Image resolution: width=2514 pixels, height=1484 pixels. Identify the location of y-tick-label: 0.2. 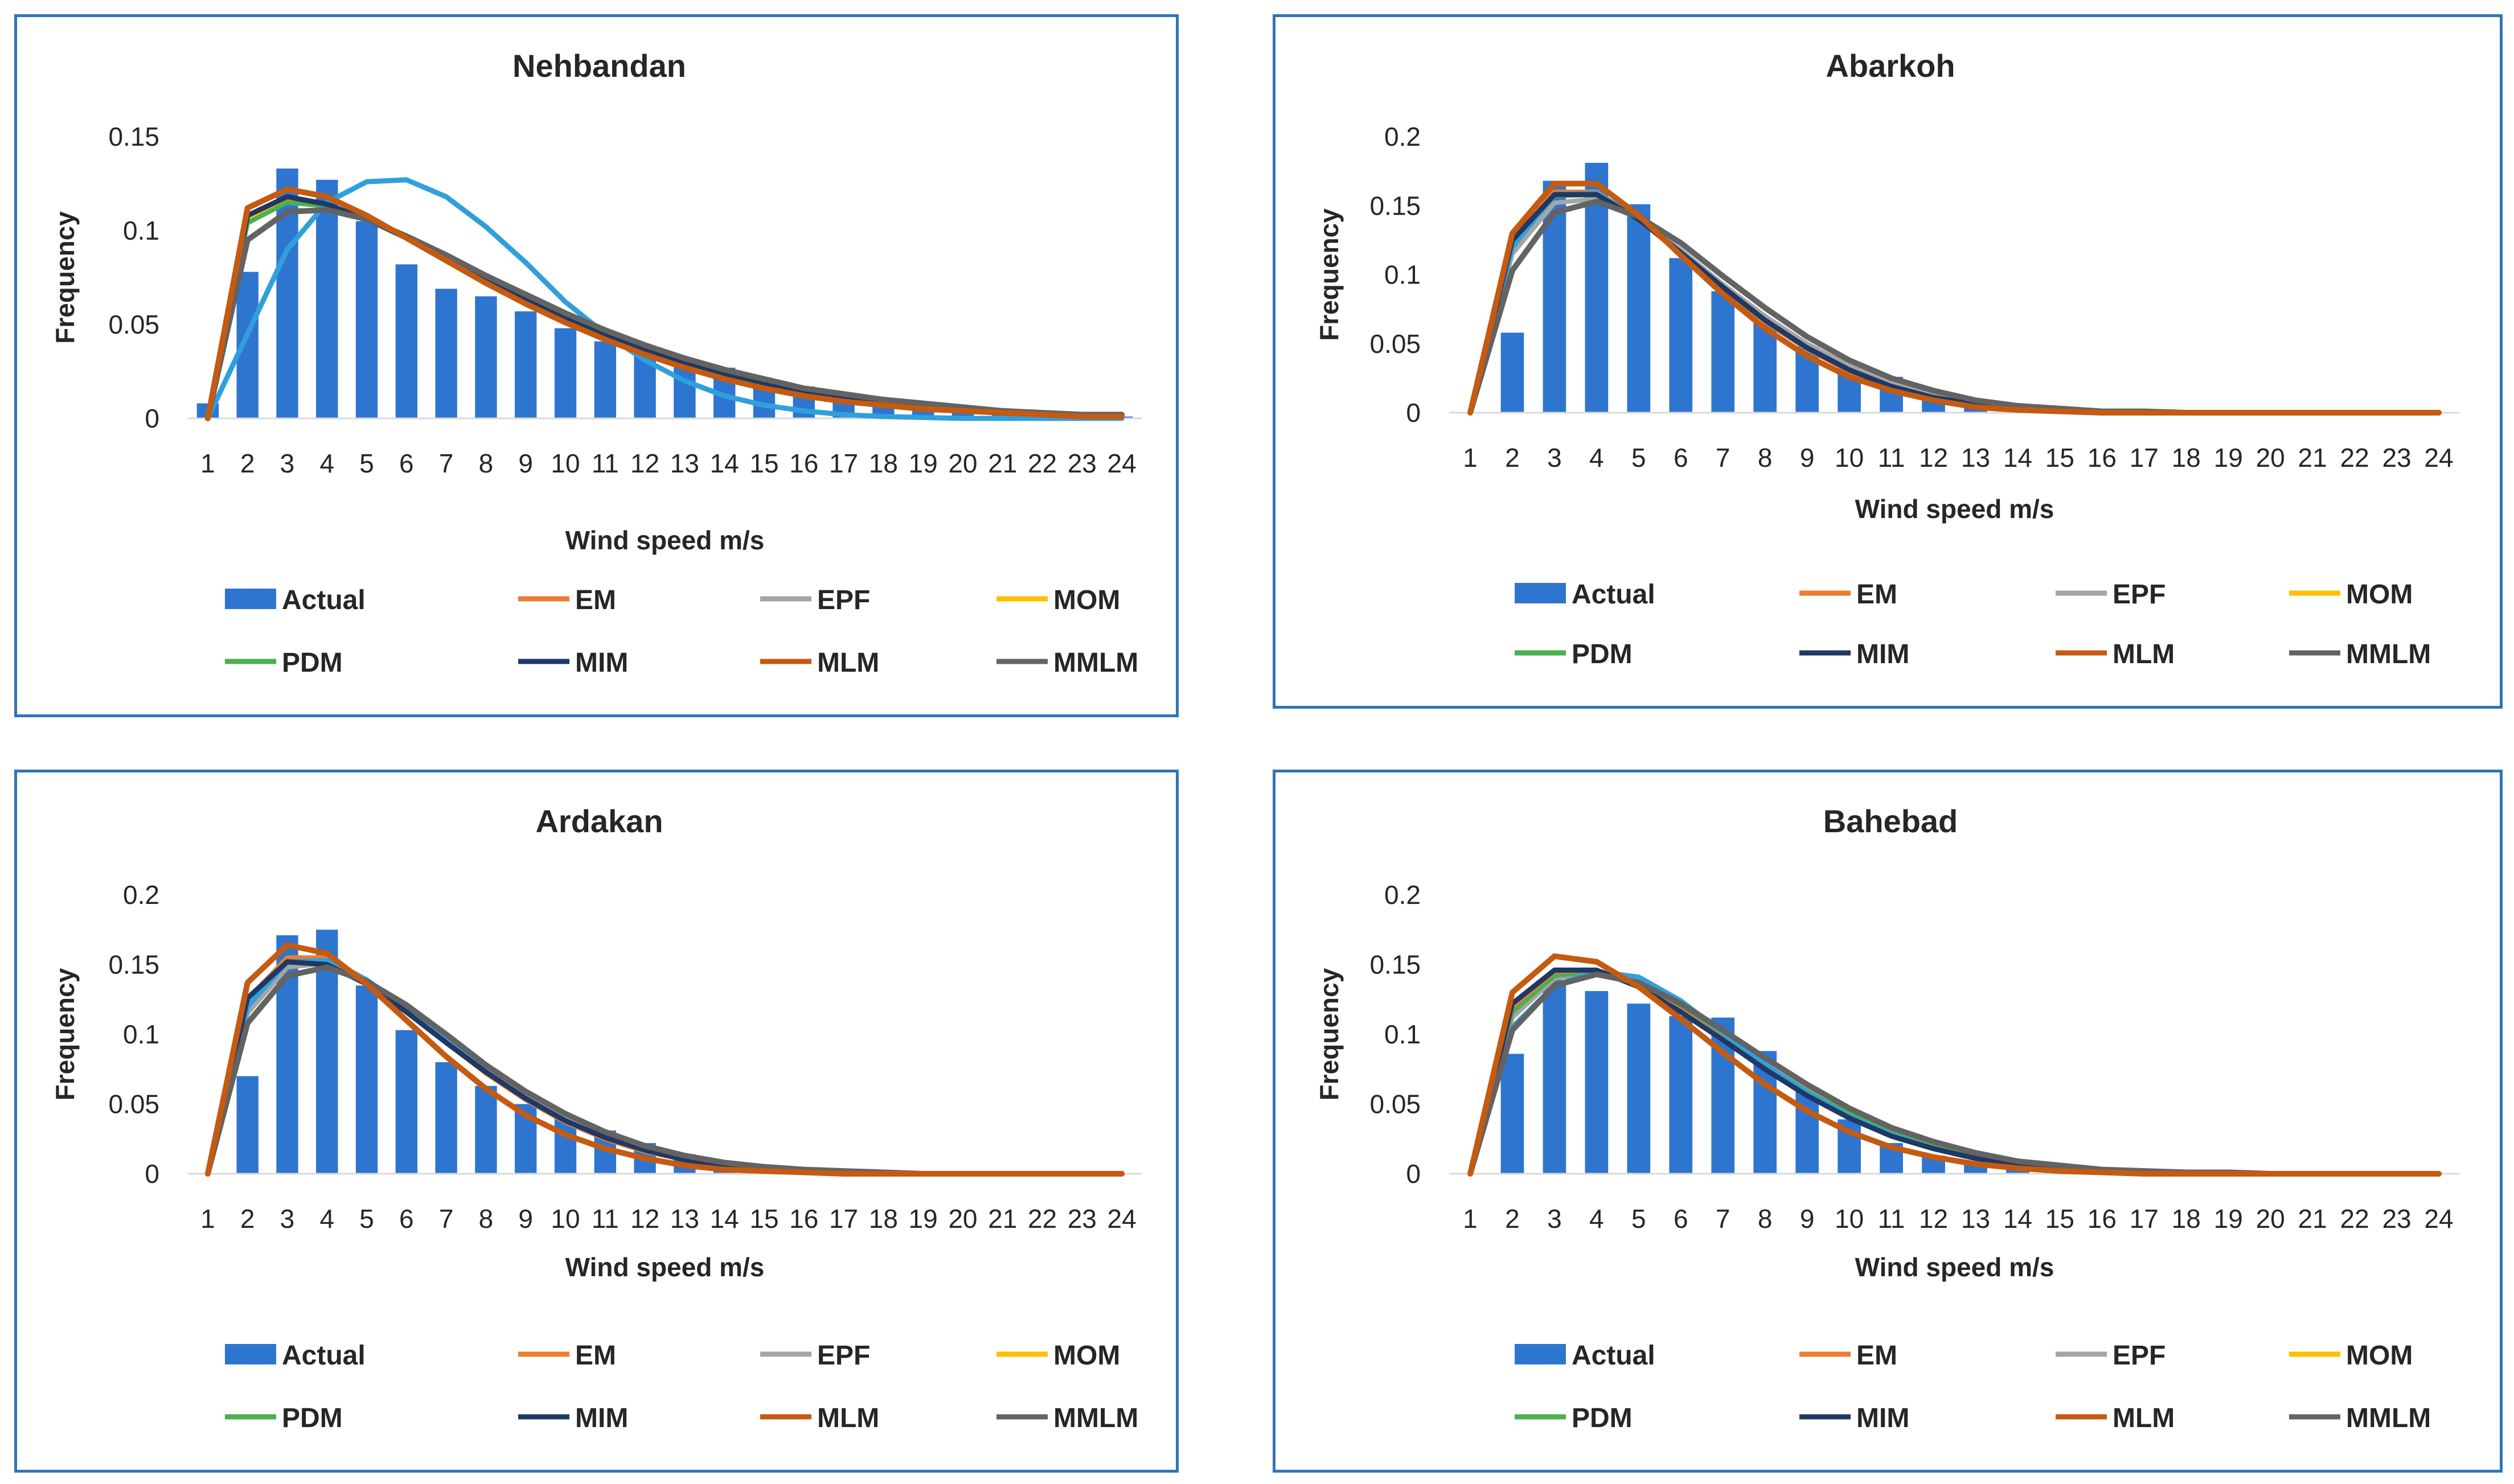
(1402, 136).